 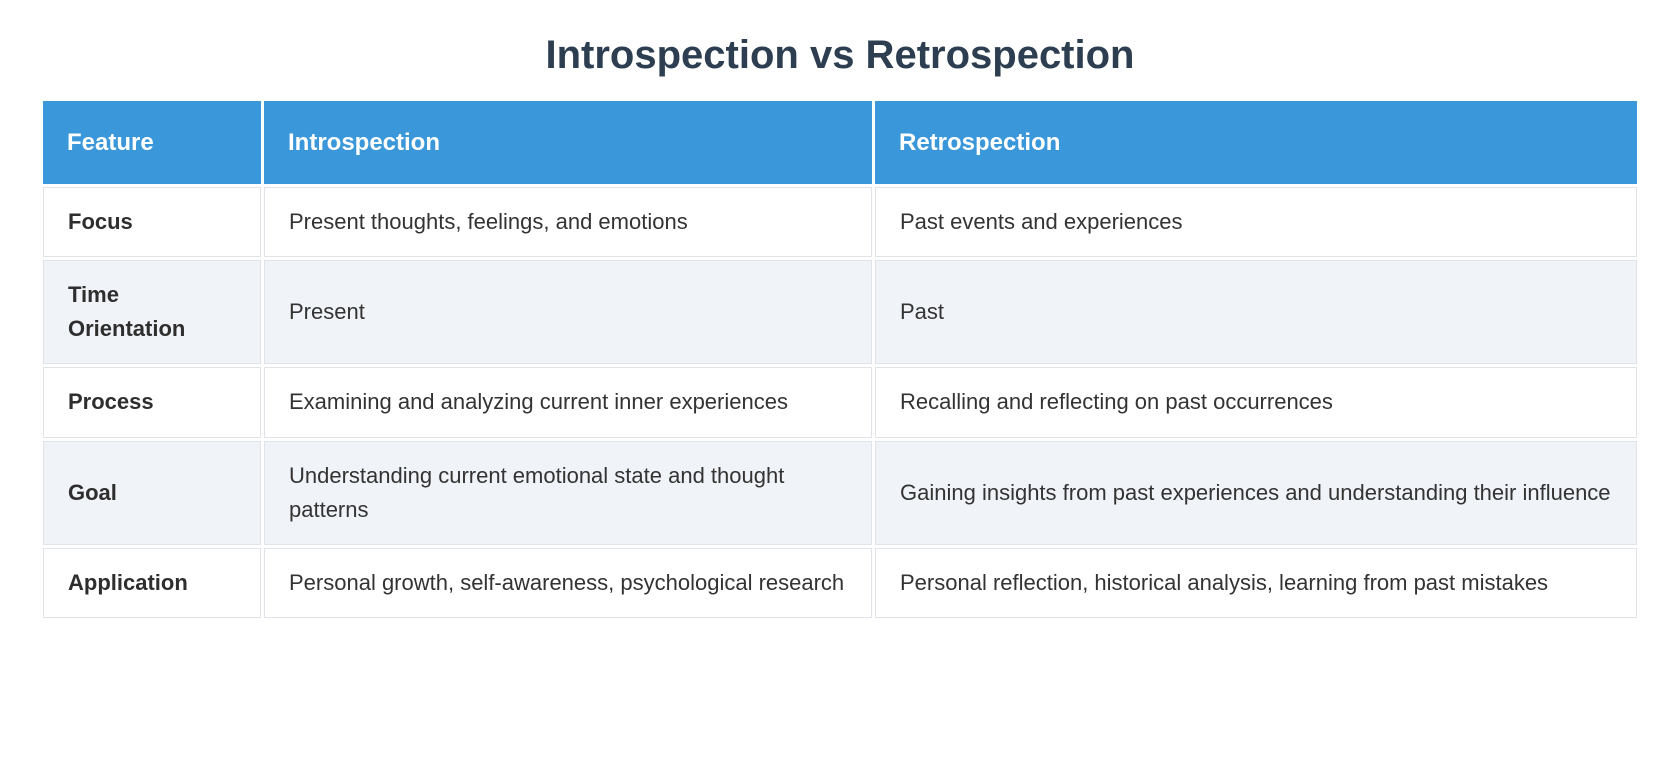 I want to click on column-header-feature: Feature, so click(x=152, y=143).